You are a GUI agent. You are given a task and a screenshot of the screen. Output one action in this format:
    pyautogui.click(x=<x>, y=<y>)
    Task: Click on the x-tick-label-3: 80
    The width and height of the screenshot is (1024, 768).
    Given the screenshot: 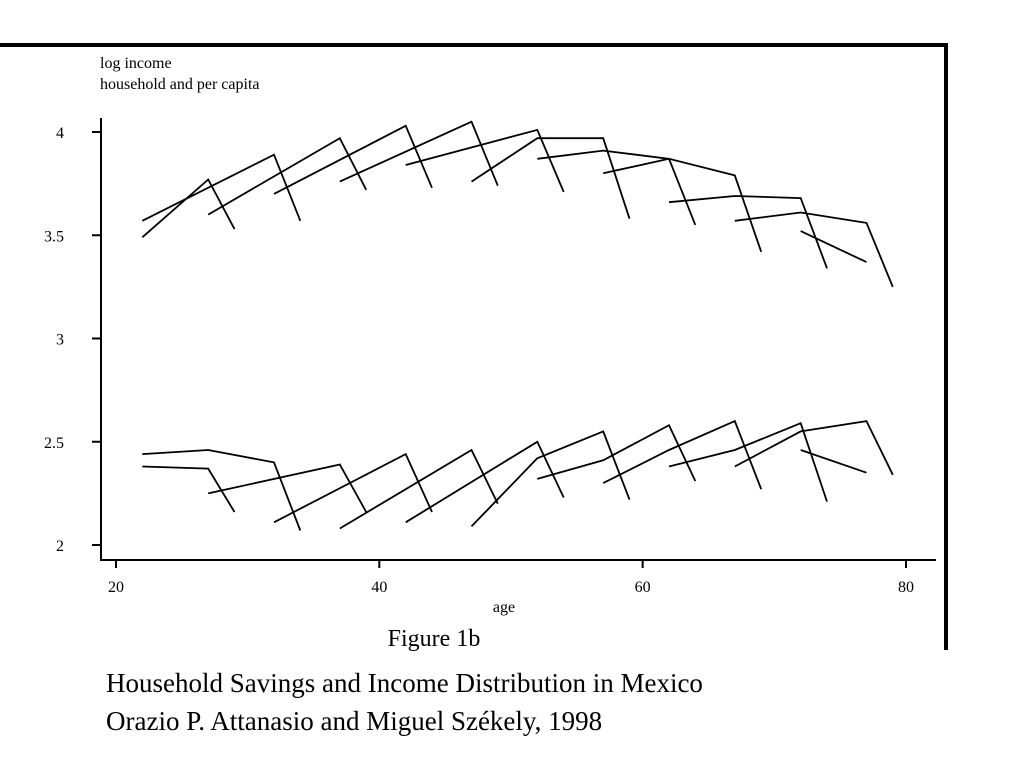 What is the action you would take?
    pyautogui.click(x=906, y=587)
    